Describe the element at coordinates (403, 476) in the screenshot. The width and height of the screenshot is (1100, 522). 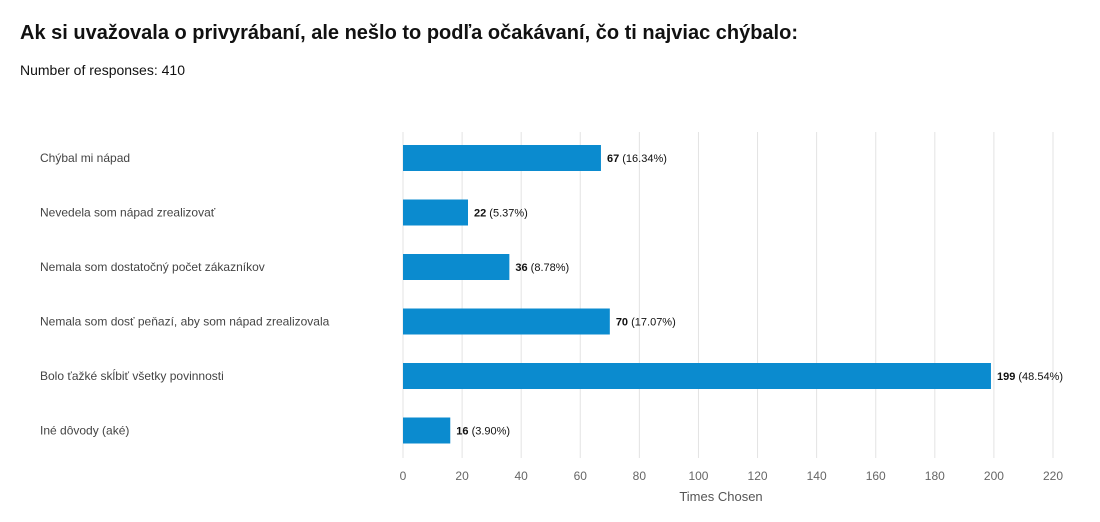
I see `x-tick-label: 0` at that location.